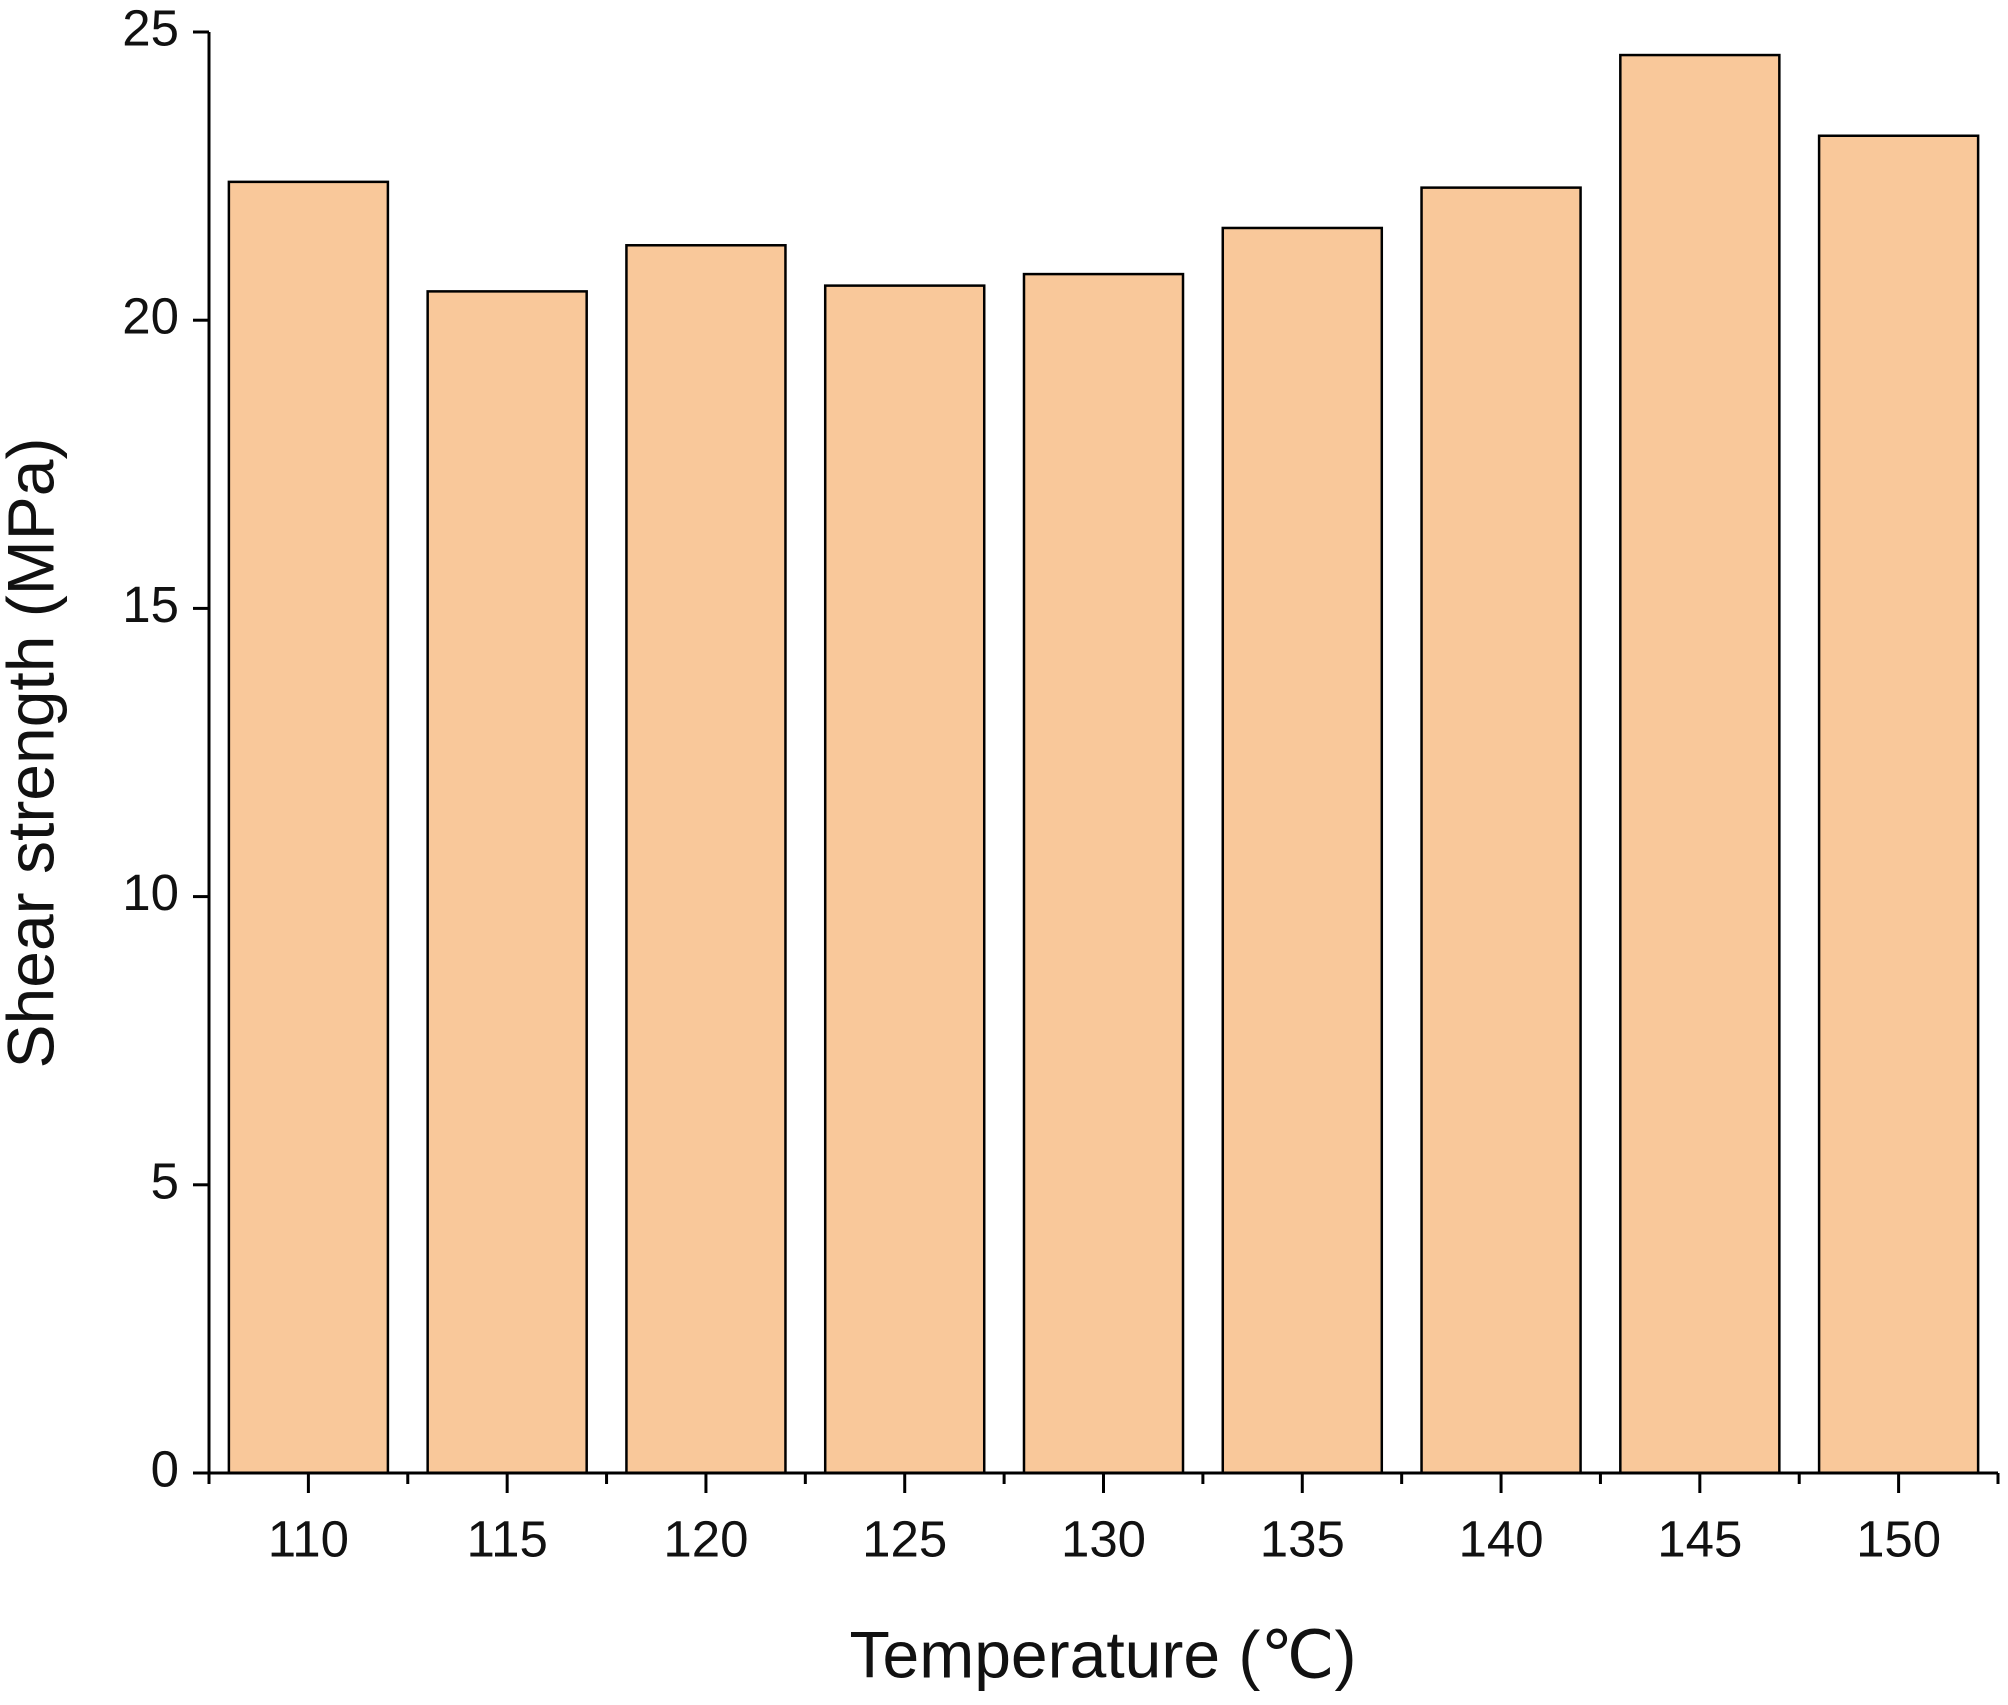 Image resolution: width=2008 pixels, height=1705 pixels. I want to click on x-tick-label: 120, so click(705, 1538).